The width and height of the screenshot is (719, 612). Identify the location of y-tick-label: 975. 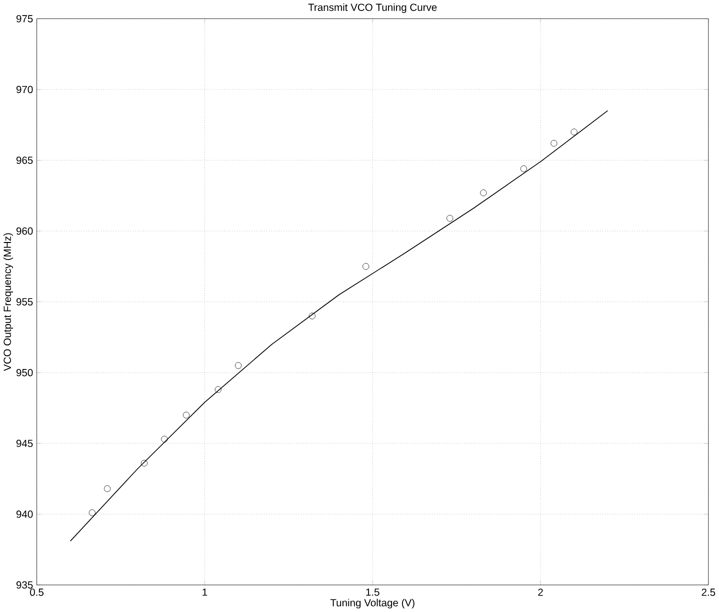
(24, 18).